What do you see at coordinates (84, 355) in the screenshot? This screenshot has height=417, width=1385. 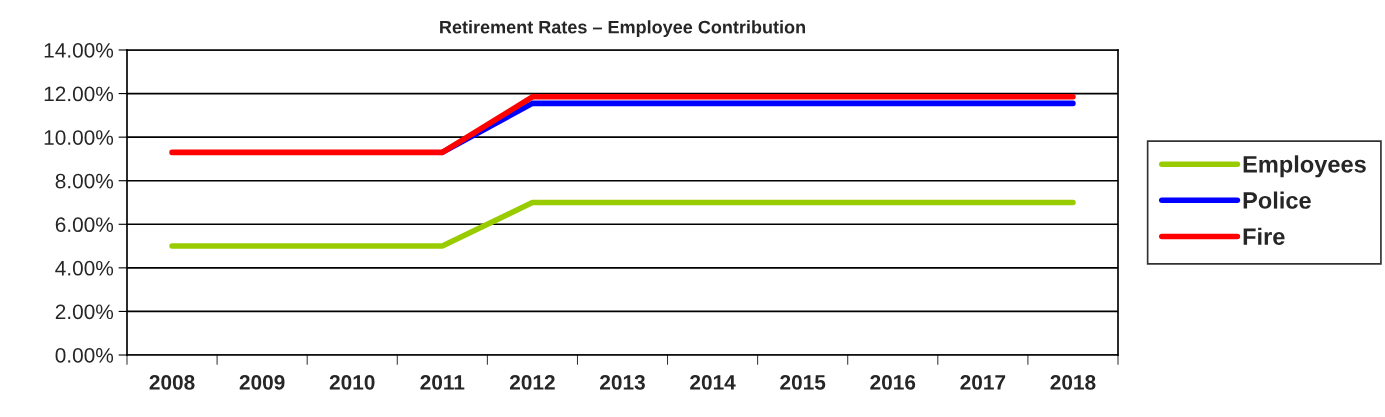 I see `y-tick-label: 0.00%` at bounding box center [84, 355].